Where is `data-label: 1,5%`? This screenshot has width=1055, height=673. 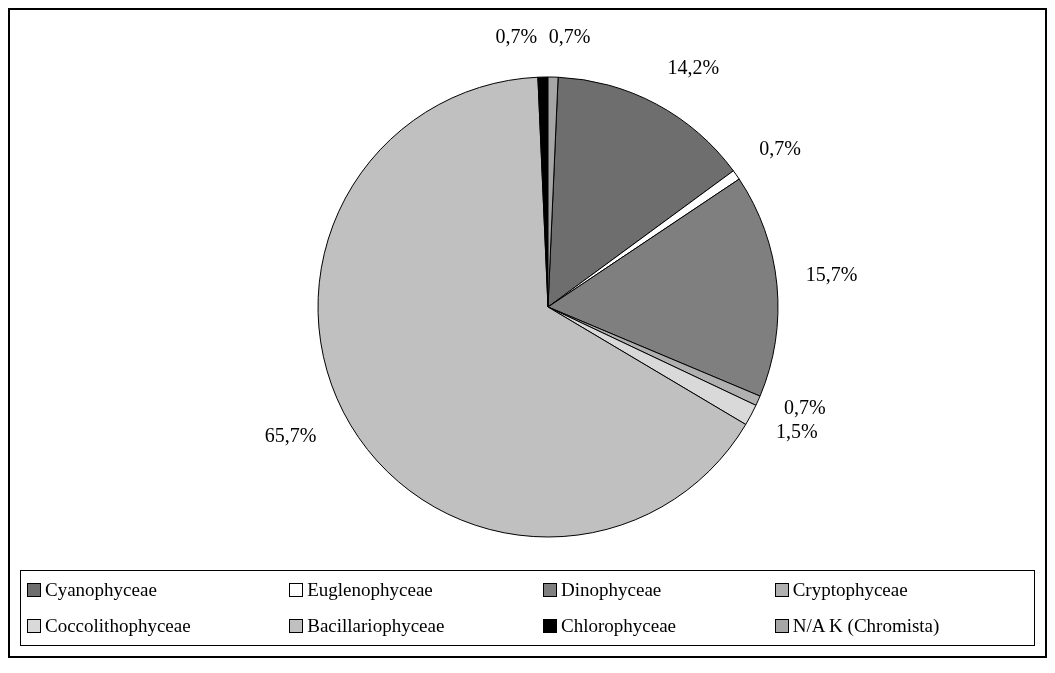 data-label: 1,5% is located at coordinates (797, 431).